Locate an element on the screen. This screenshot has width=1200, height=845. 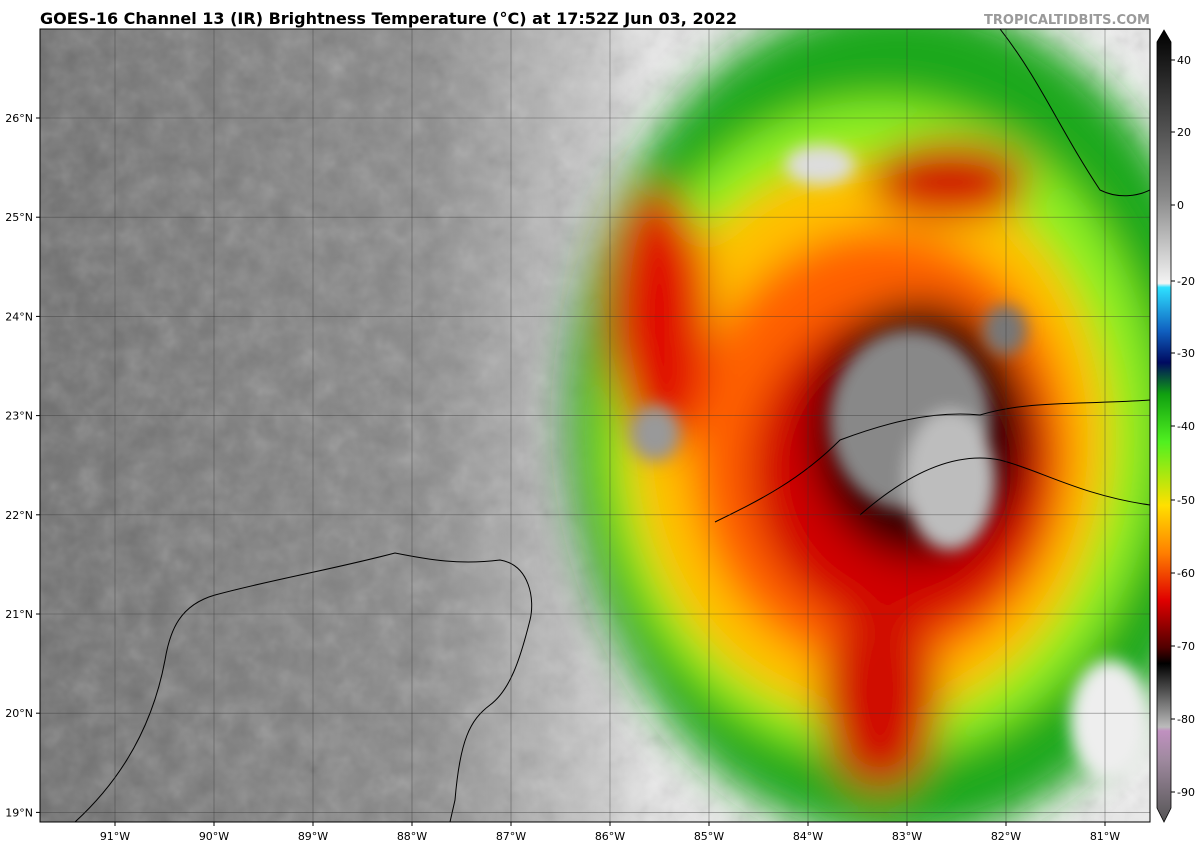
lat-label: 21°N is located at coordinates (19, 614).